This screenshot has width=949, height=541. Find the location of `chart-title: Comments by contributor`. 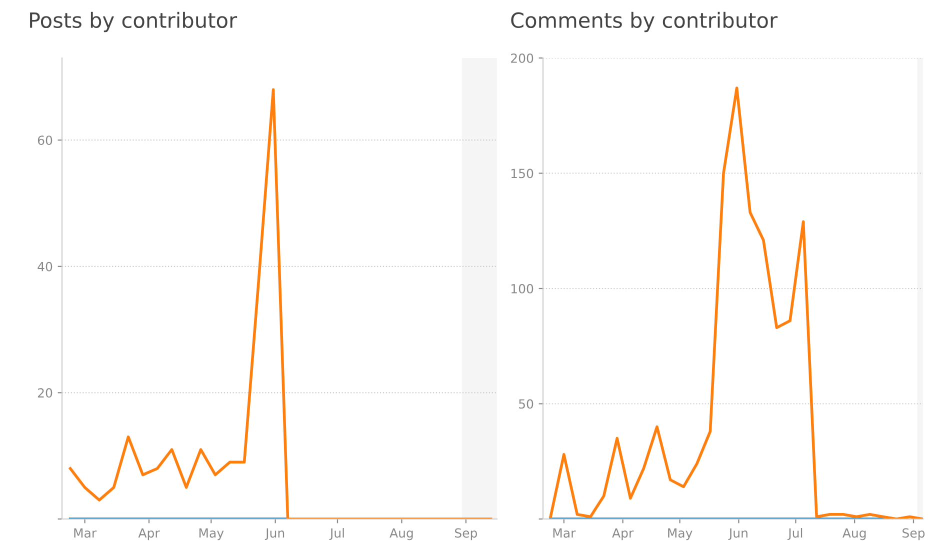

chart-title: Comments by contributor is located at coordinates (644, 22).